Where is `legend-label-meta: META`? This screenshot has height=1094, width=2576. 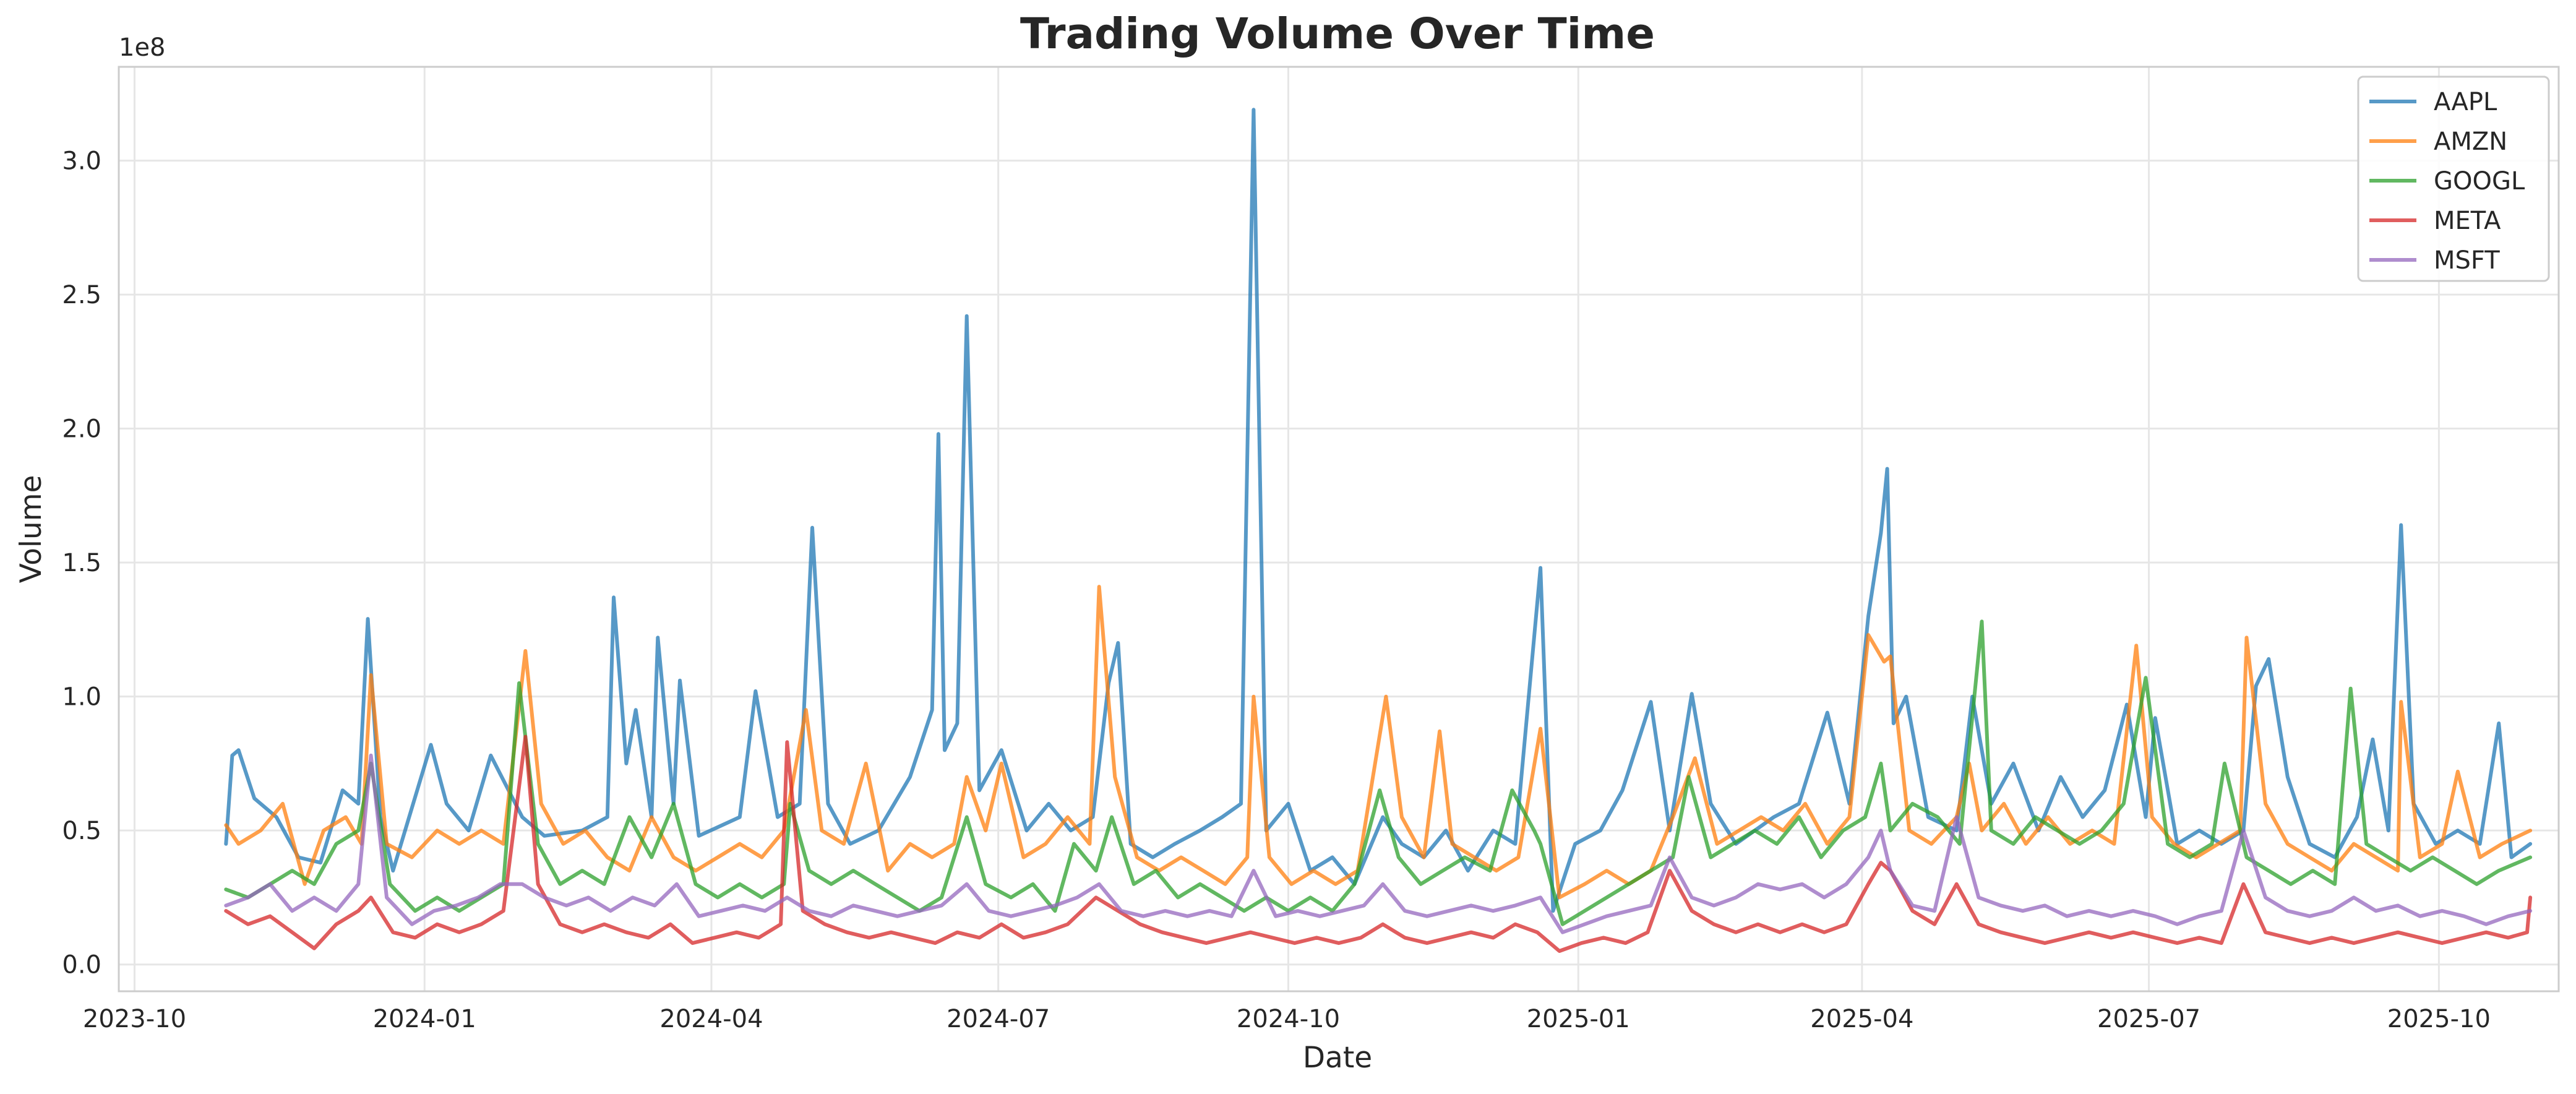
legend-label-meta: META is located at coordinates (2467, 221).